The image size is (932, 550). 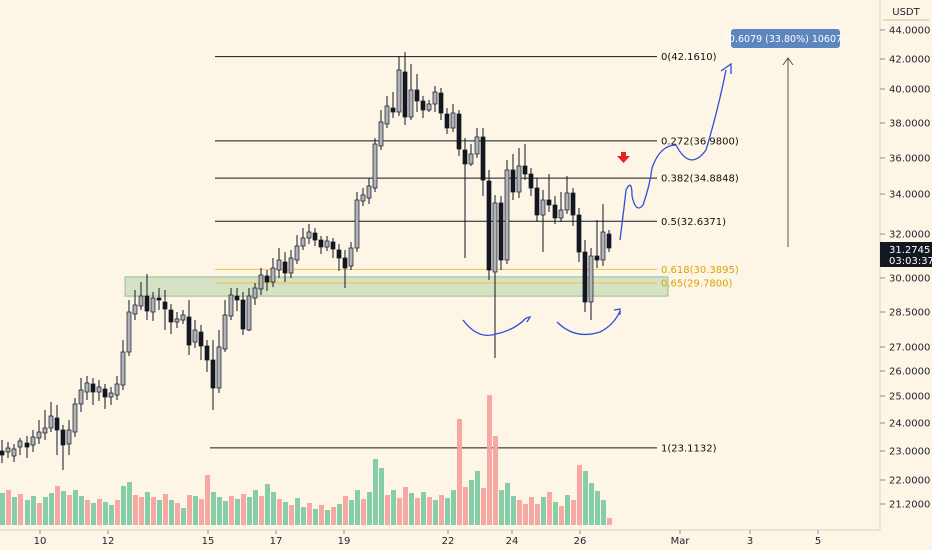 What do you see at coordinates (785, 38) in the screenshot?
I see `measure-badge` at bounding box center [785, 38].